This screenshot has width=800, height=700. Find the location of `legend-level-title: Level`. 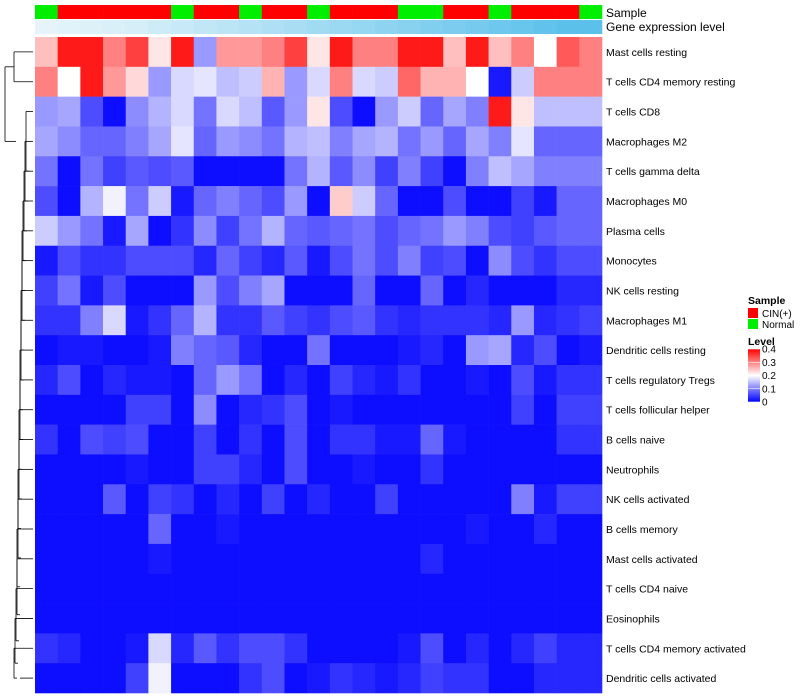

legend-level-title: Level is located at coordinates (761, 342).